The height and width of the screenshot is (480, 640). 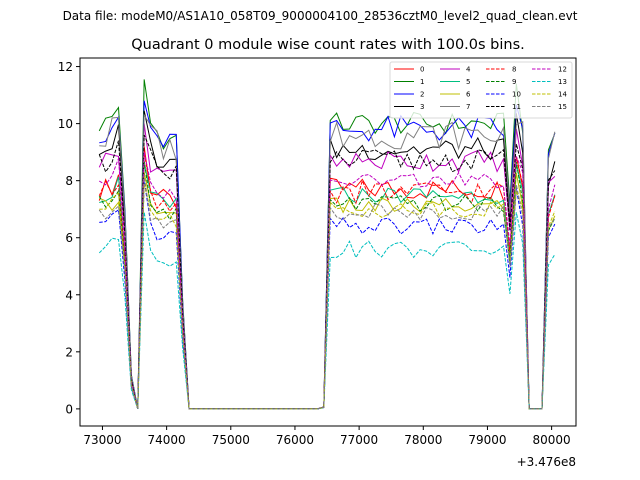 What do you see at coordinates (65, 67) in the screenshot?
I see `y-tick-label: 12` at bounding box center [65, 67].